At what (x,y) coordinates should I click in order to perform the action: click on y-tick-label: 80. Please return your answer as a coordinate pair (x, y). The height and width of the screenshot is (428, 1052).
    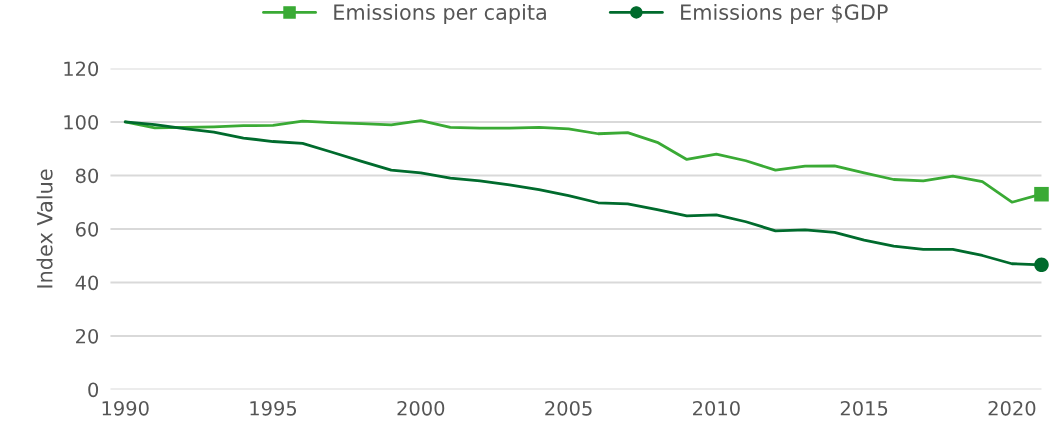
    Looking at the image, I should click on (87, 176).